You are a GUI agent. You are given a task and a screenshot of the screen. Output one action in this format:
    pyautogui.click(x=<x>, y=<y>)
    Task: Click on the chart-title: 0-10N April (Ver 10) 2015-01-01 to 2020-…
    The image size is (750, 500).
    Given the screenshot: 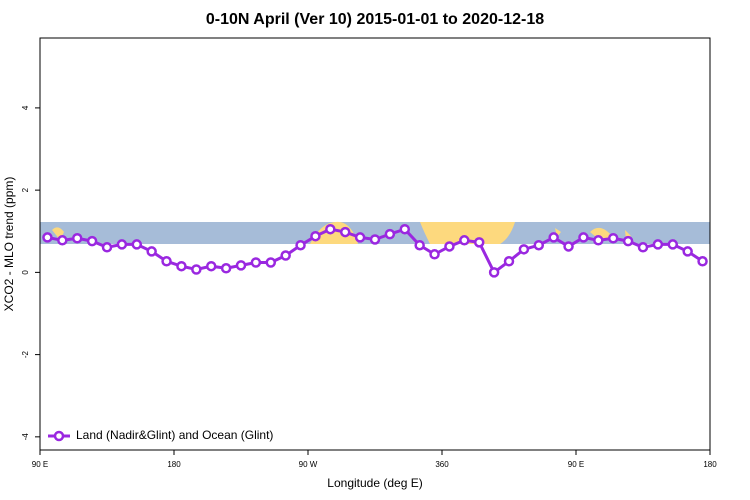 What is the action you would take?
    pyautogui.click(x=375, y=19)
    